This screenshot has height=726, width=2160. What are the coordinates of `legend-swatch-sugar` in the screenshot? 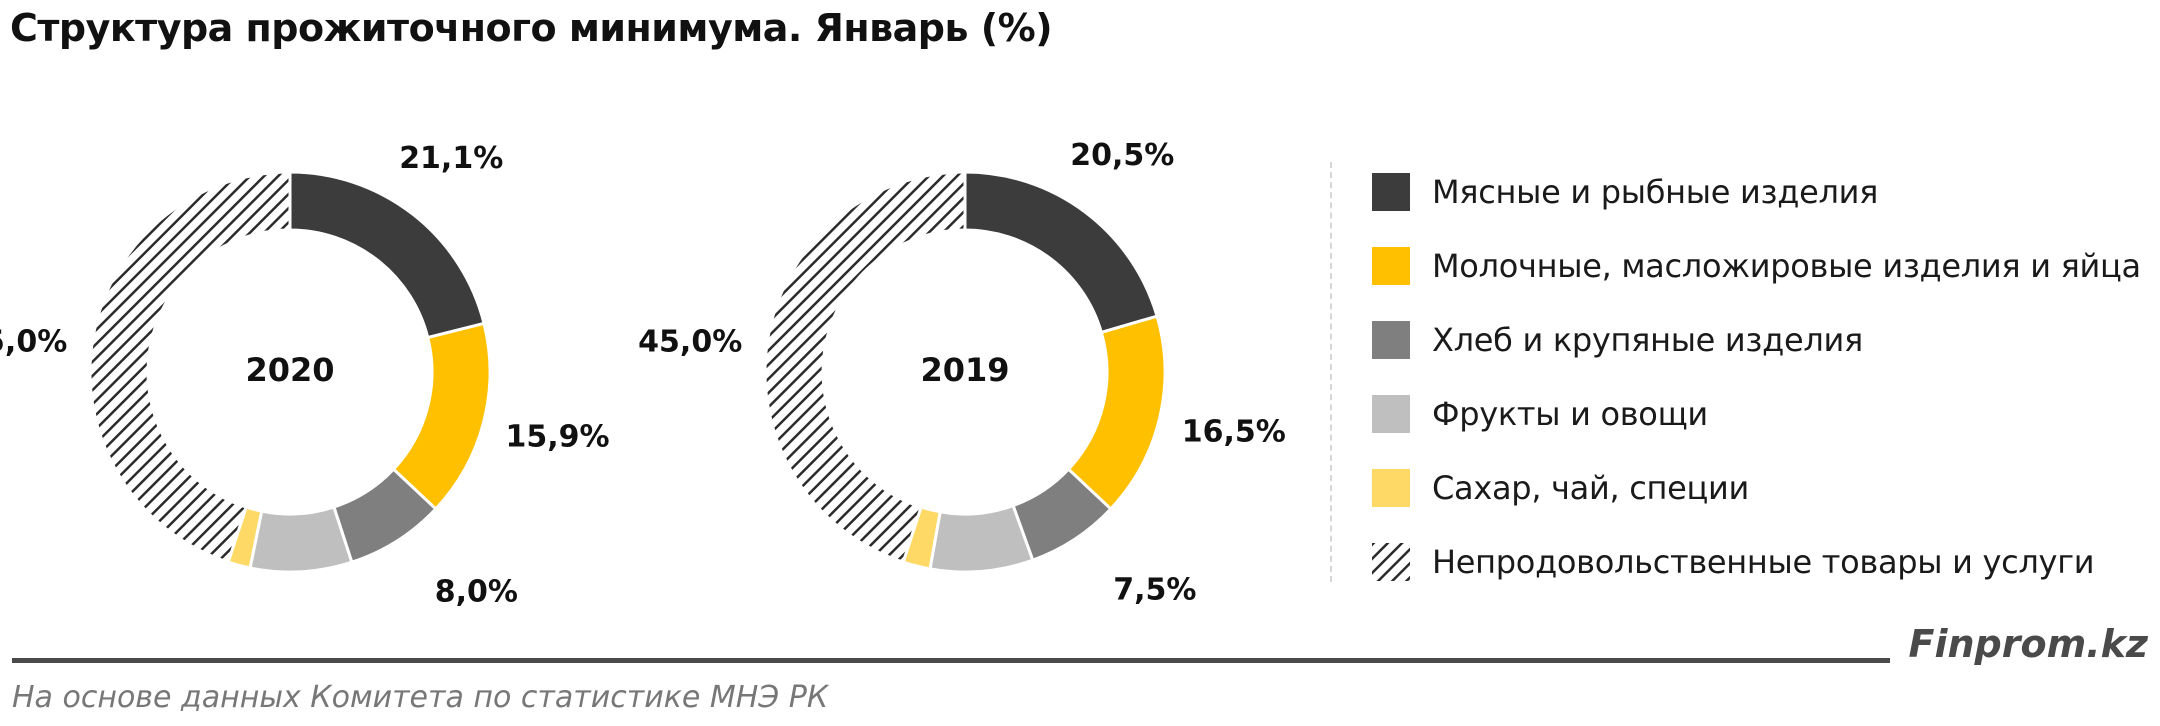 It's located at (1391, 488).